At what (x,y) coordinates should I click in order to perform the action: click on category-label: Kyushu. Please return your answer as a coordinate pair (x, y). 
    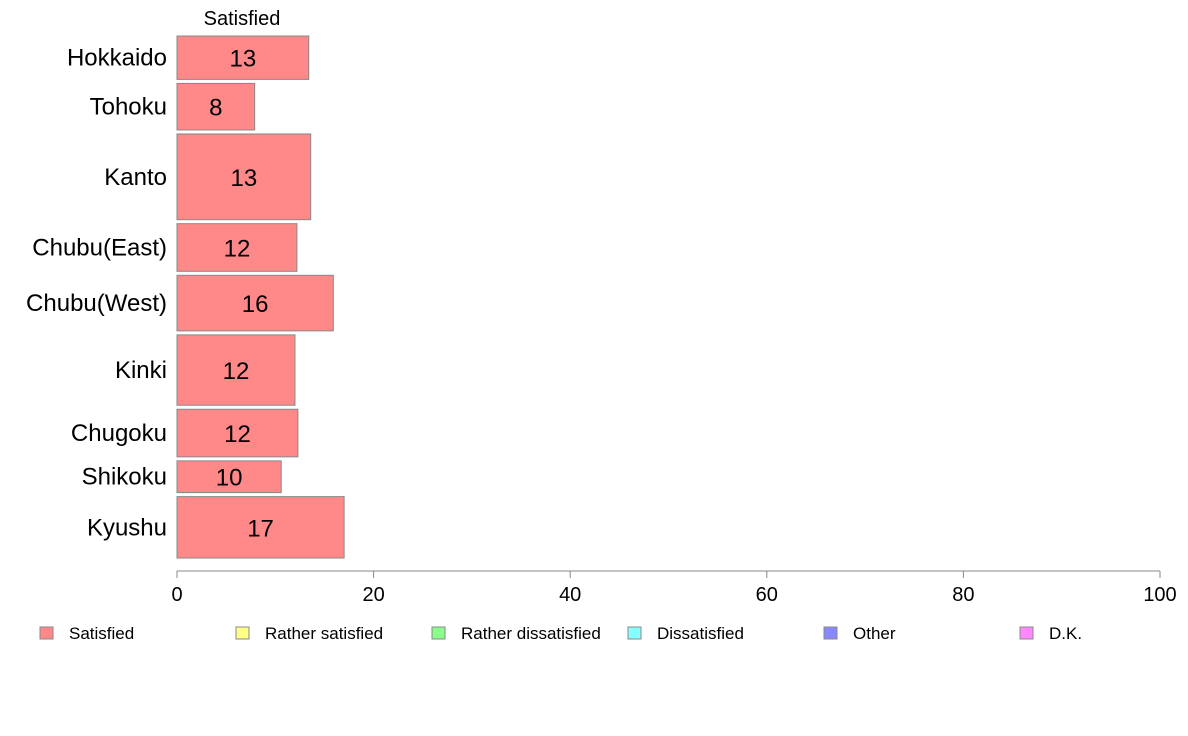
    Looking at the image, I should click on (127, 527).